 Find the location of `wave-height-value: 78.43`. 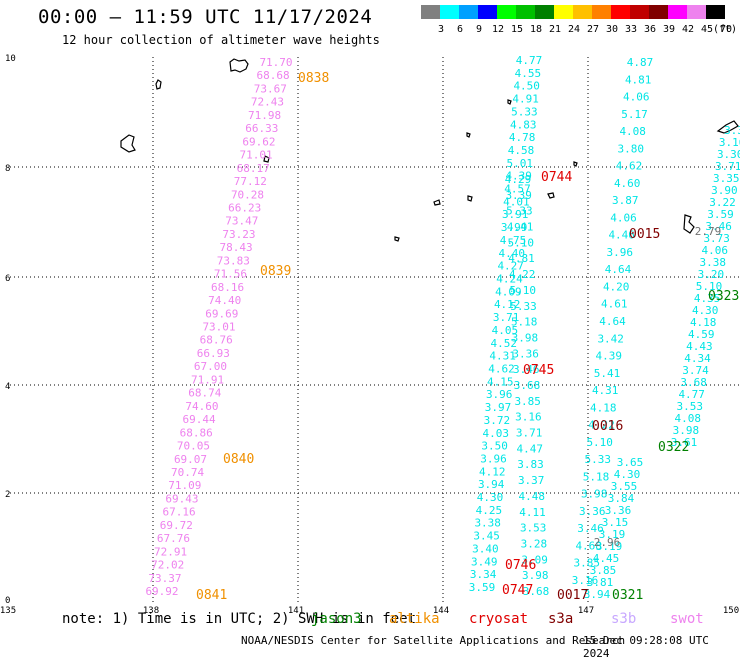

wave-height-value: 78.43 is located at coordinates (236, 247).